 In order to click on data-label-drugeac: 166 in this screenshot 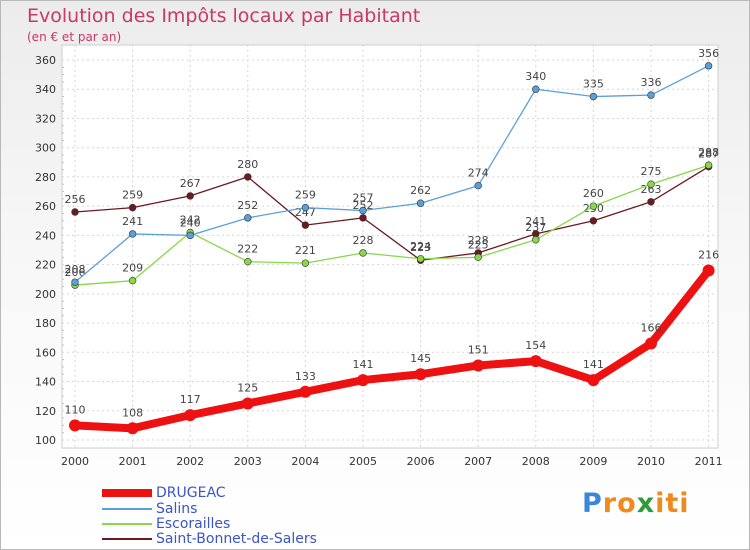, I will do `click(651, 328)`.